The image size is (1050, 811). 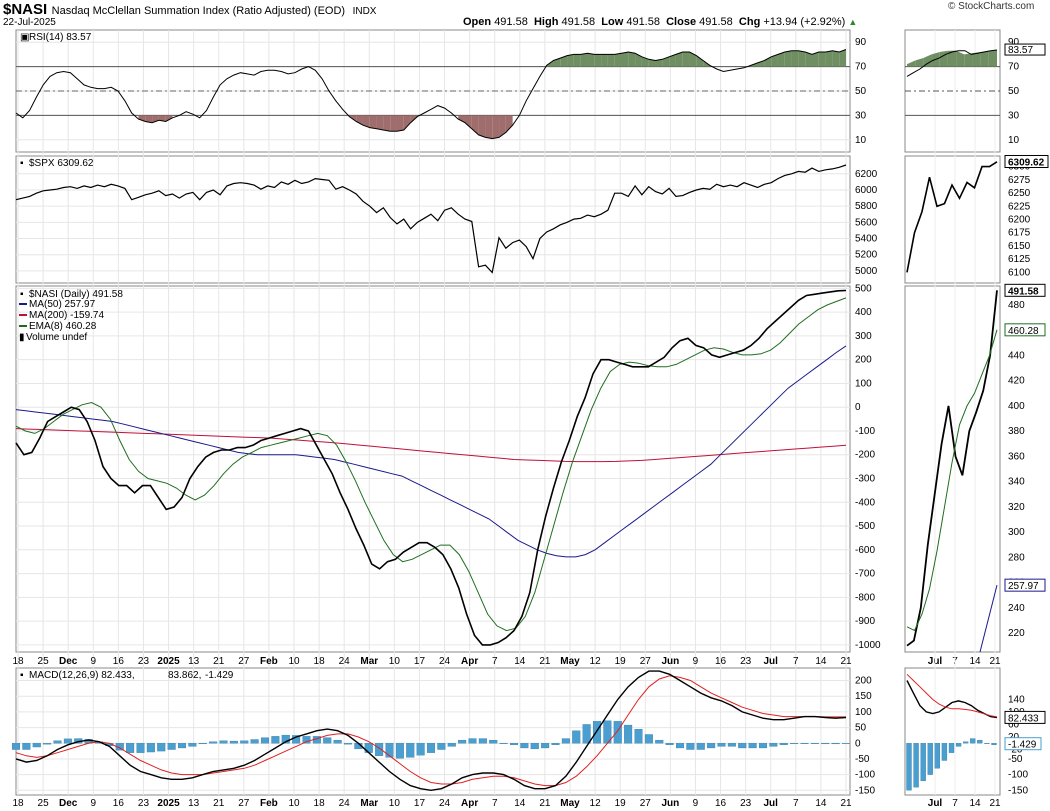 What do you see at coordinates (93, 661) in the screenshot?
I see `x-axis-tick-label: 9` at bounding box center [93, 661].